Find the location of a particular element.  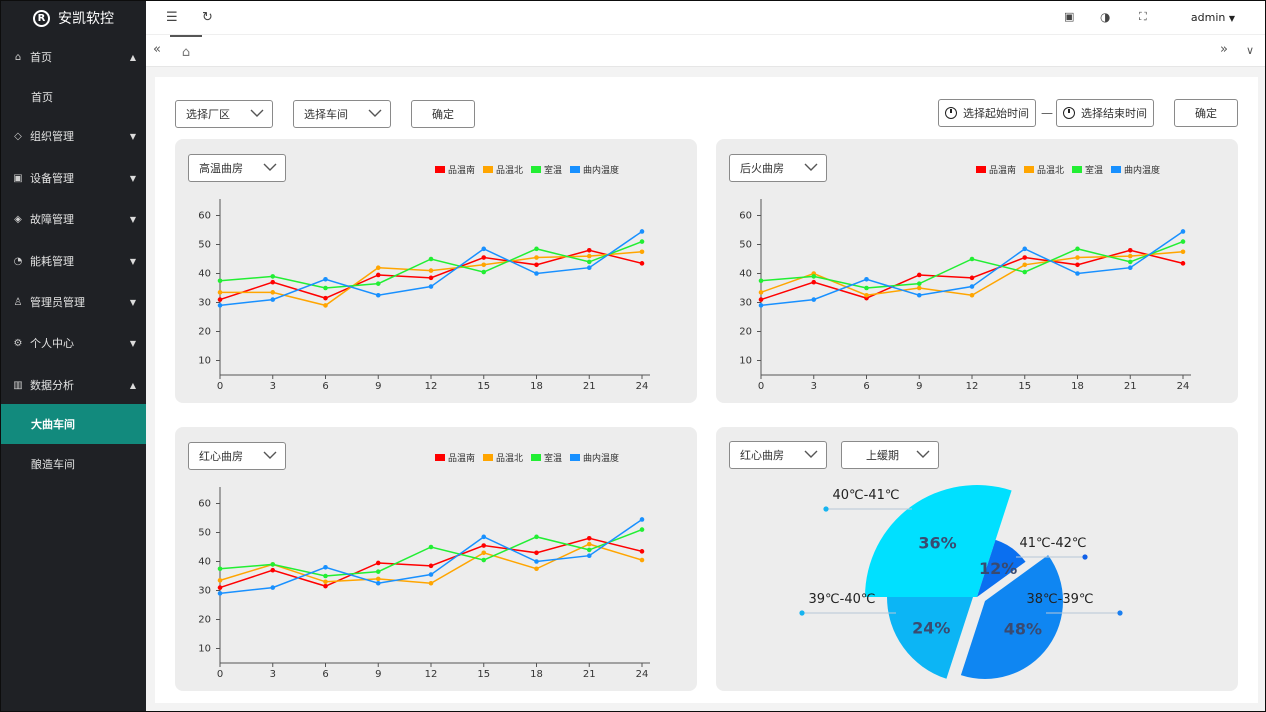

refresh-icon: ↻ is located at coordinates (207, 17).